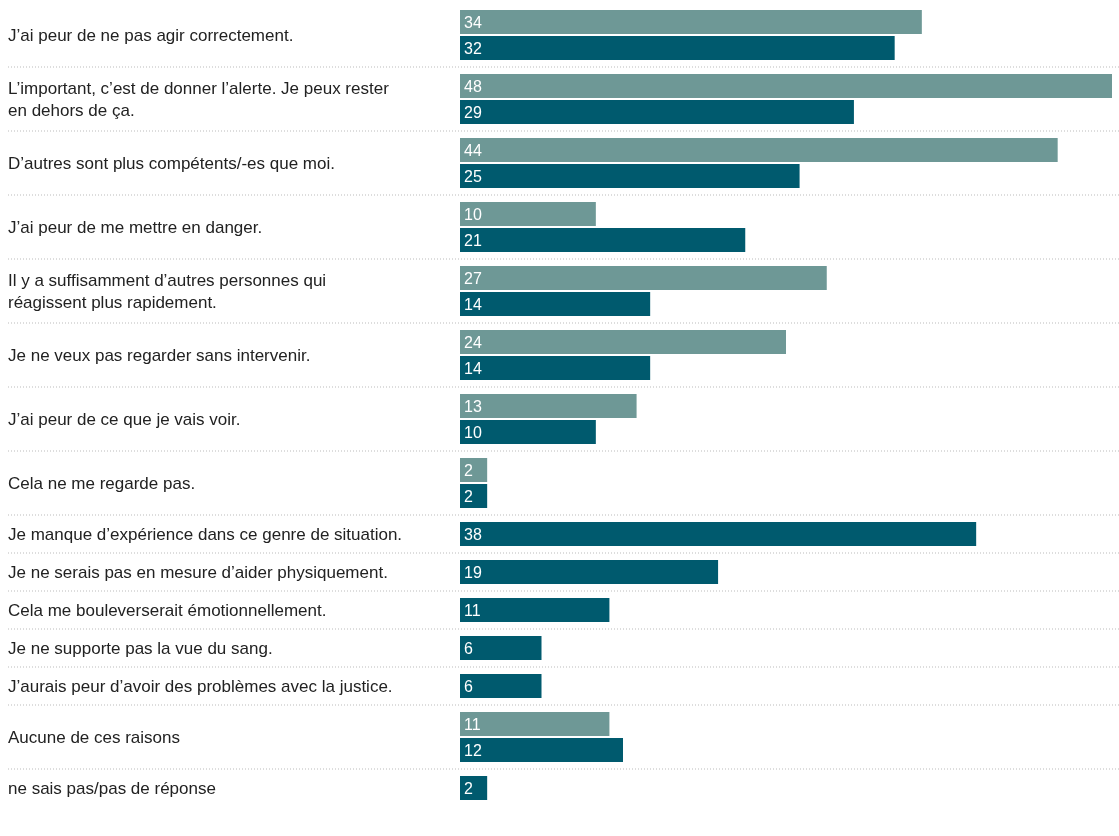 The width and height of the screenshot is (1119, 836). Describe the element at coordinates (473, 240) in the screenshot. I see `data-label: 21` at that location.